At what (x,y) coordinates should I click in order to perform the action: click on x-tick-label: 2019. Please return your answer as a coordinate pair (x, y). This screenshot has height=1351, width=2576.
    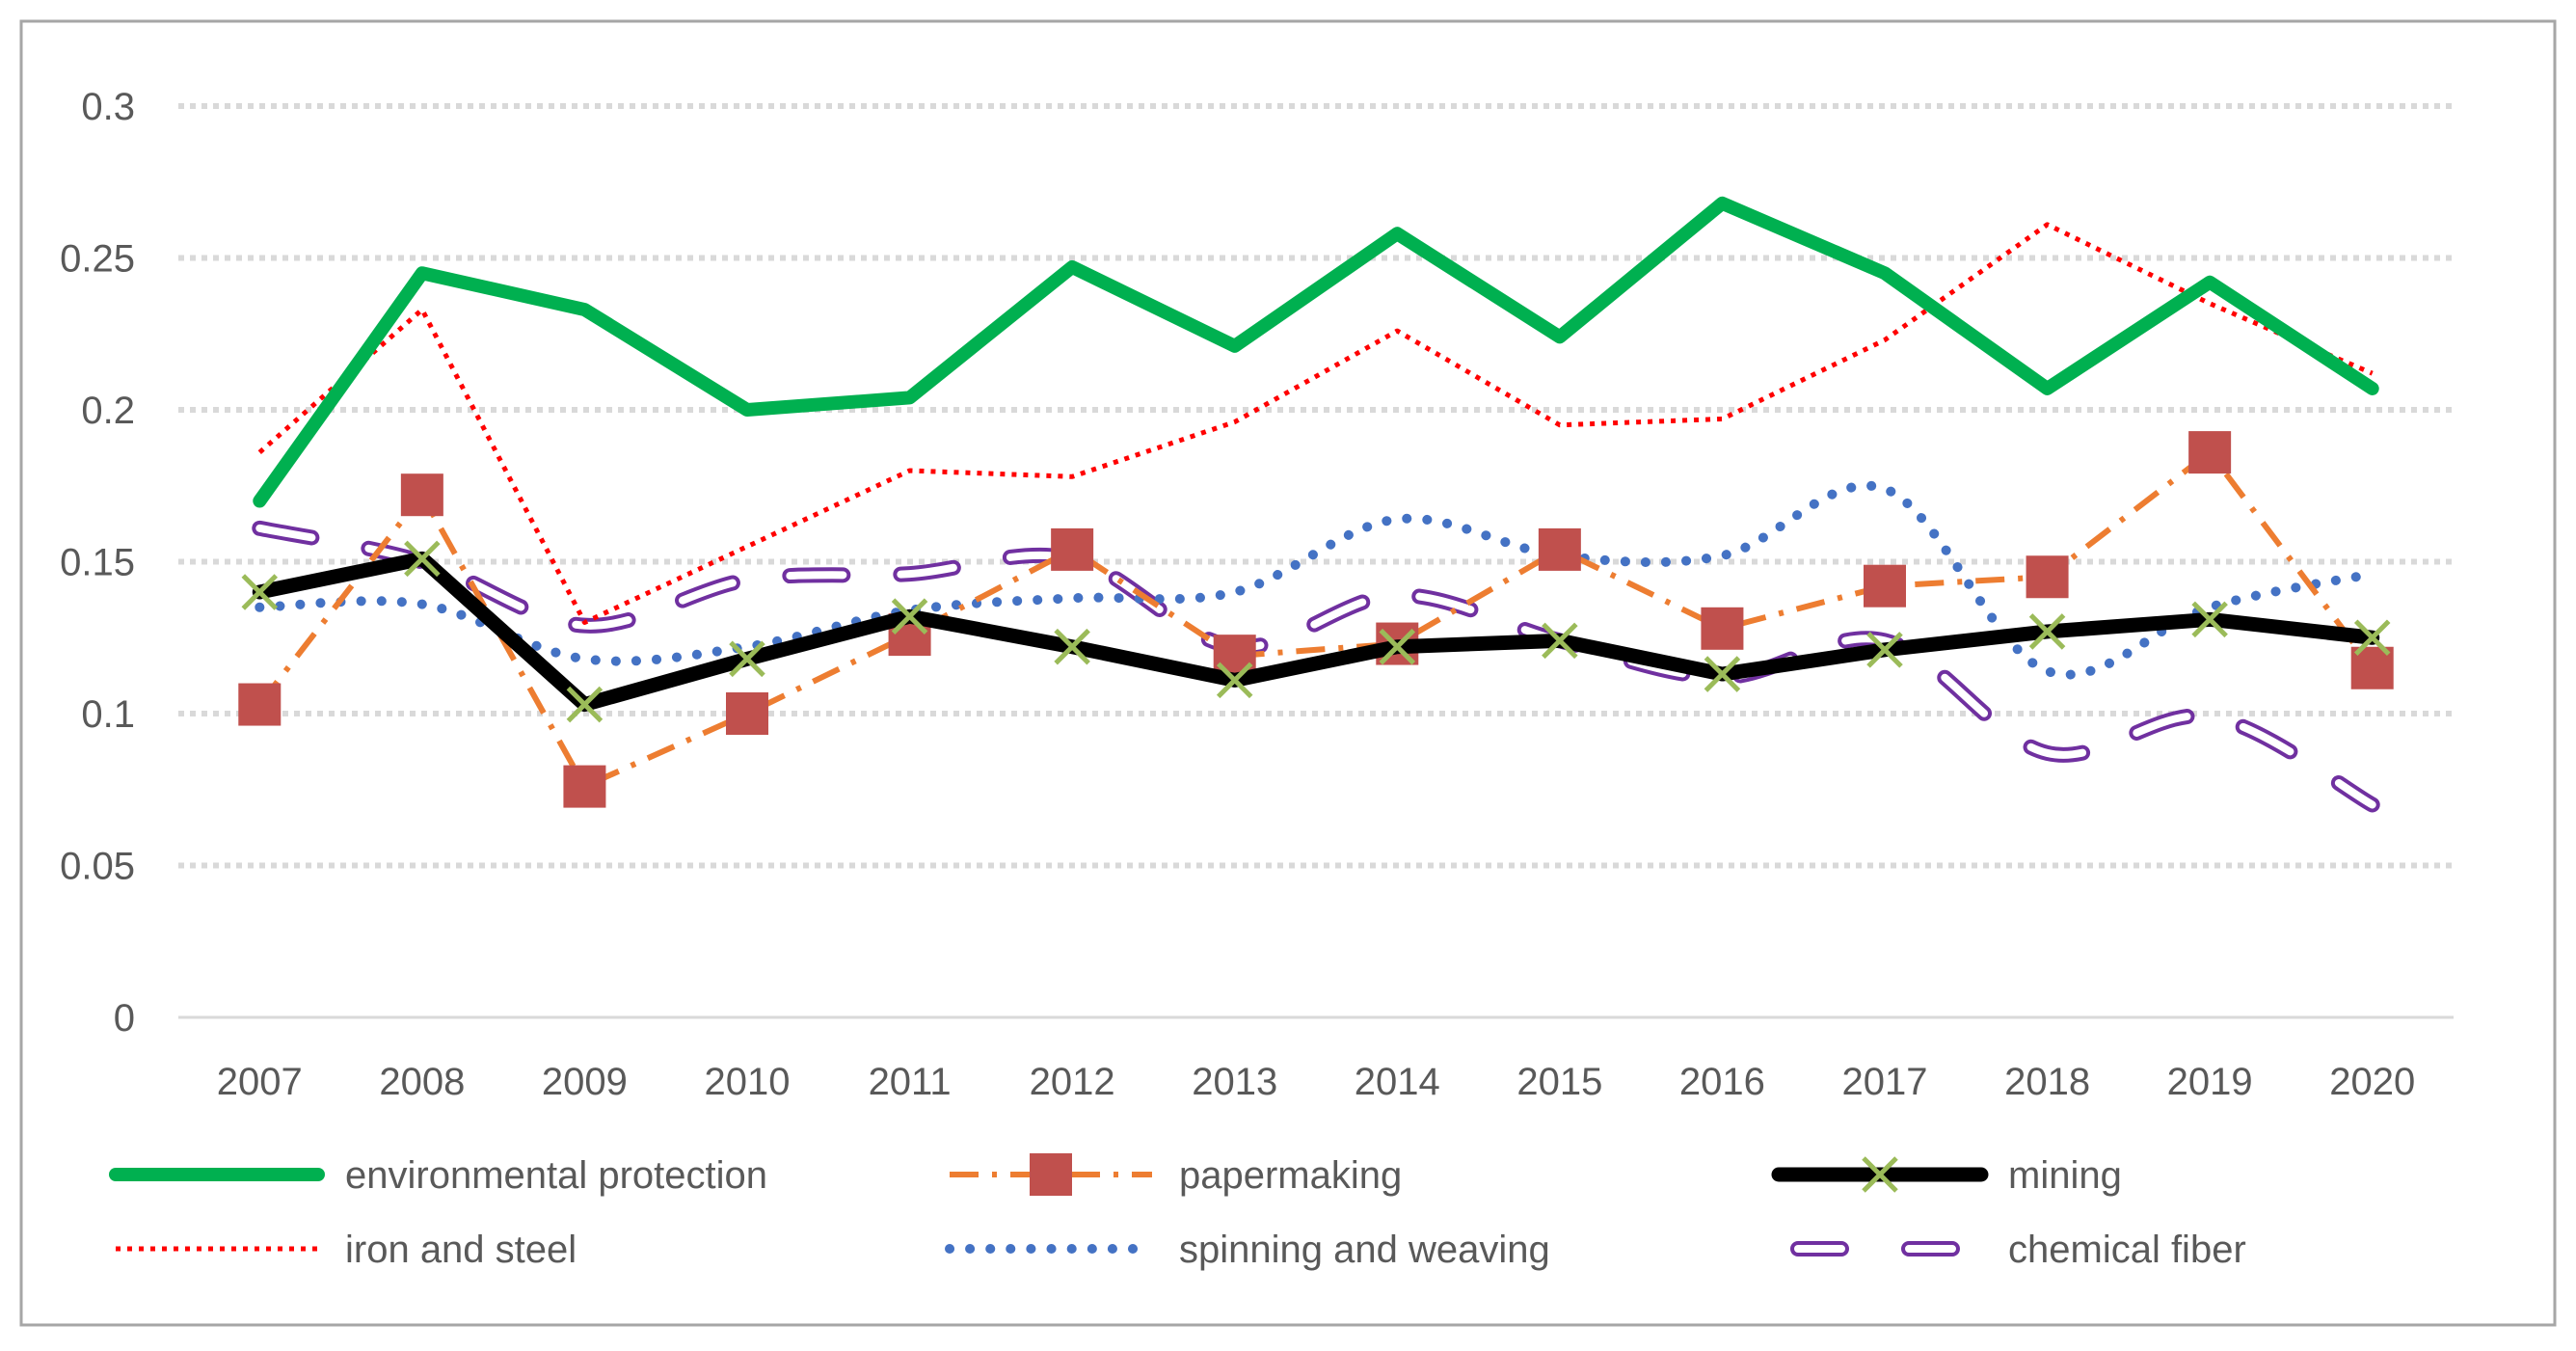
    Looking at the image, I should click on (2210, 1082).